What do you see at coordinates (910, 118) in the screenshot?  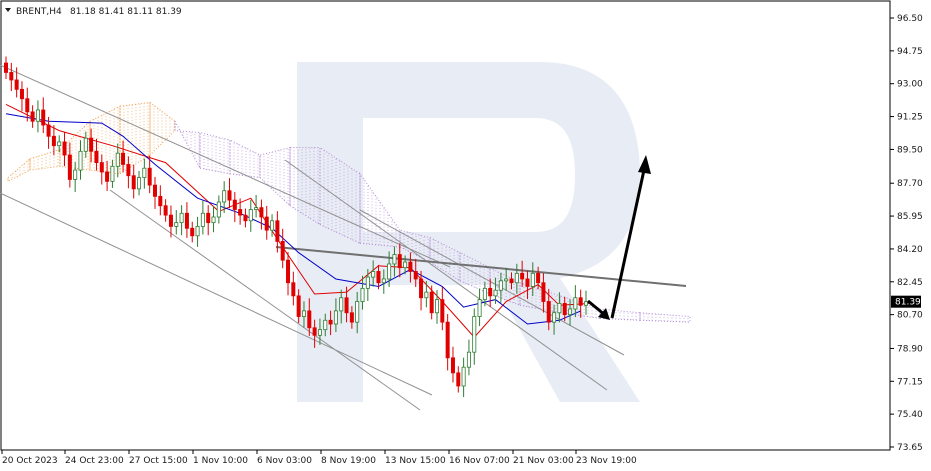 I see `y-tick-label: 91.25` at bounding box center [910, 118].